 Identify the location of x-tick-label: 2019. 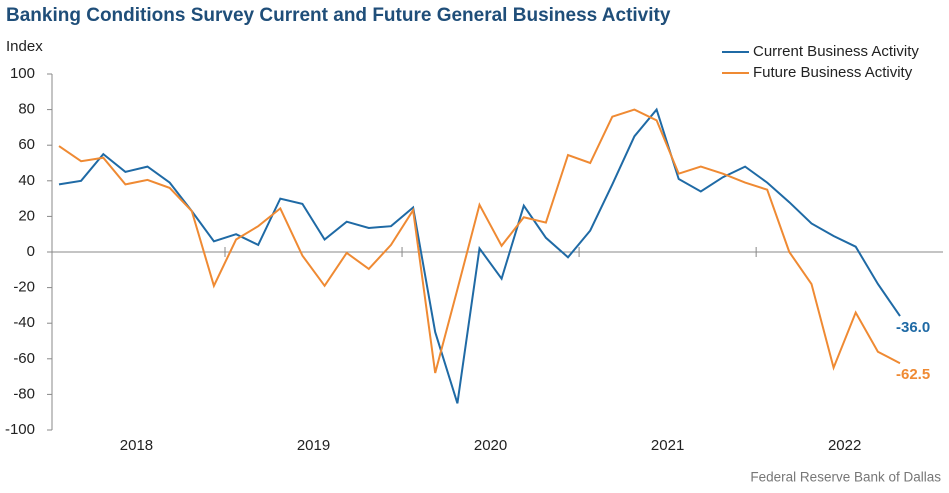
(313, 445).